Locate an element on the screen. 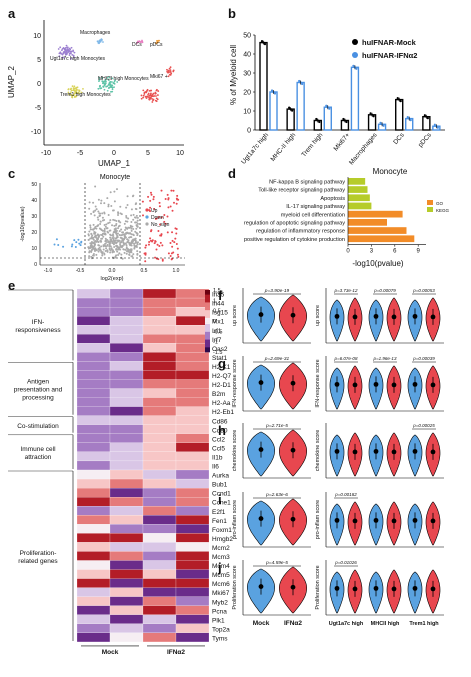 The image size is (471, 677). panel-f-label: f is located at coordinates (220, 295).